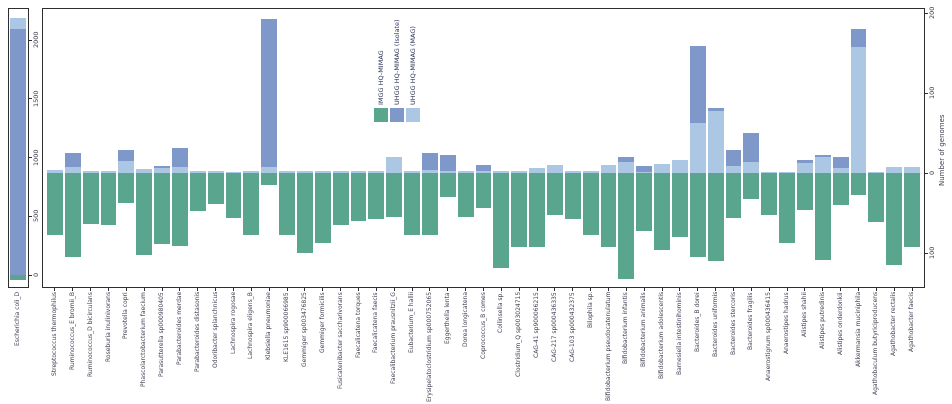 This screenshot has height=404, width=952. I want to click on x-axis-species-label: CAG-103 sp000432375, so click(572, 327).